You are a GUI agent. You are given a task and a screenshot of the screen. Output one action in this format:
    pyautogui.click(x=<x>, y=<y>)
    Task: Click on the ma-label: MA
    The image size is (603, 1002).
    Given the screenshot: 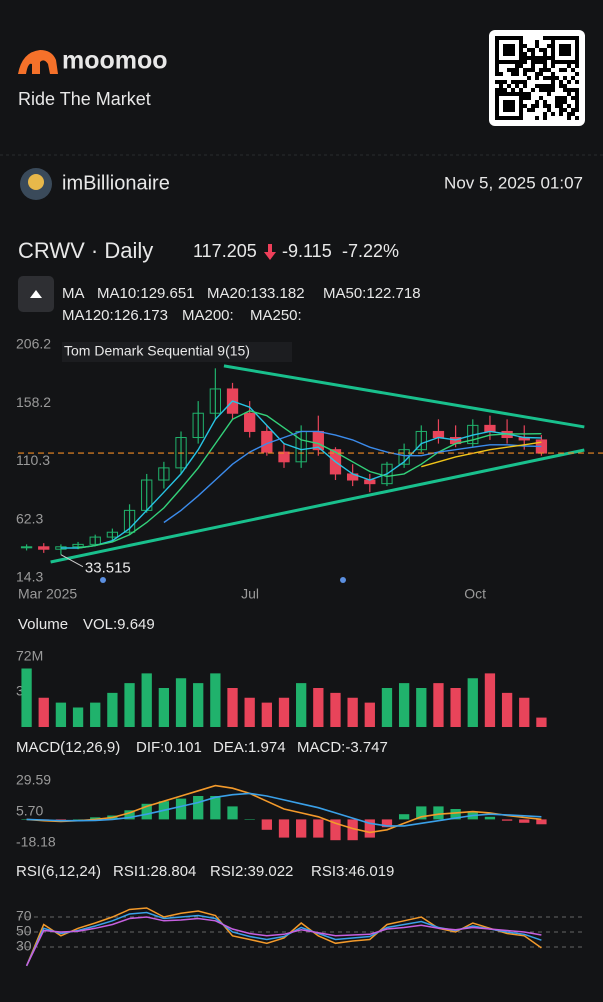 What is the action you would take?
    pyautogui.click(x=73, y=293)
    